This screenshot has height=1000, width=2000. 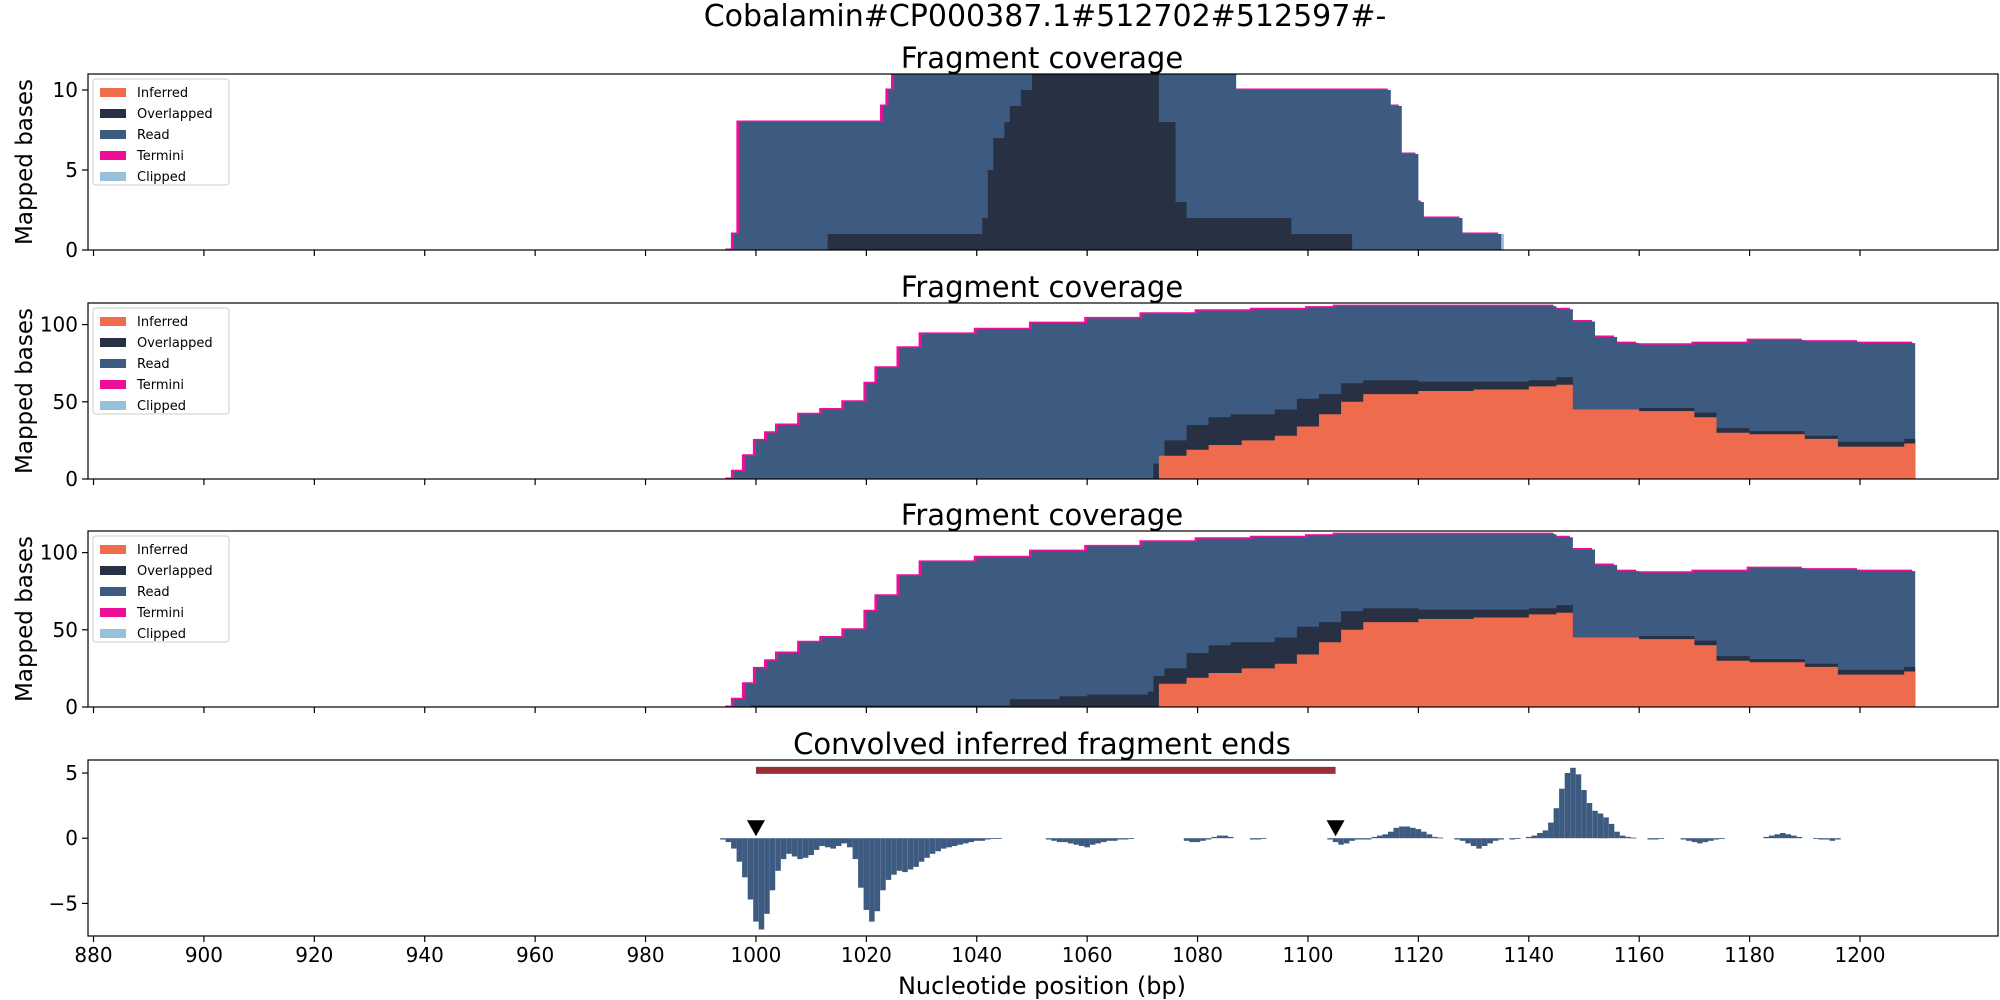 What do you see at coordinates (1042, 744) in the screenshot?
I see `panel-title: Convolved inferred fragment ends` at bounding box center [1042, 744].